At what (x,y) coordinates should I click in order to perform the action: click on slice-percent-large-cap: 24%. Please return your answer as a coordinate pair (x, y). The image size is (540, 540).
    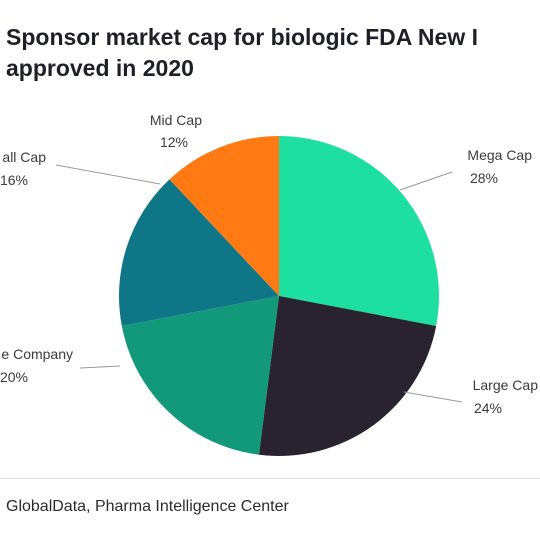
    Looking at the image, I should click on (488, 408).